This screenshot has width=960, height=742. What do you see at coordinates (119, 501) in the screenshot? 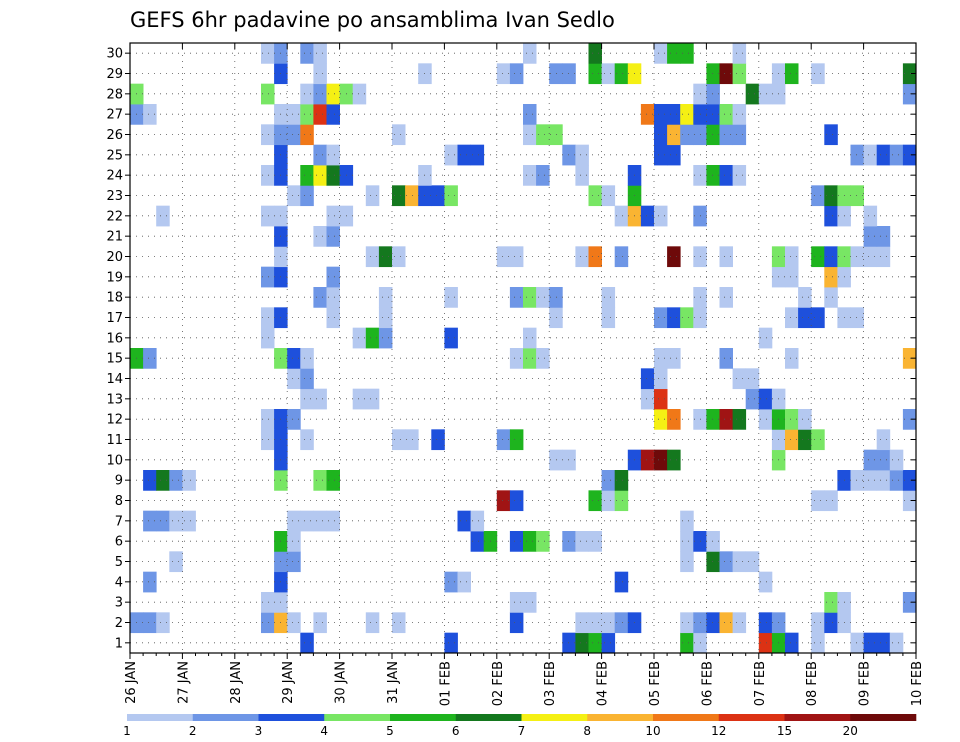
I see `y-tick-label: 8` at bounding box center [119, 501].